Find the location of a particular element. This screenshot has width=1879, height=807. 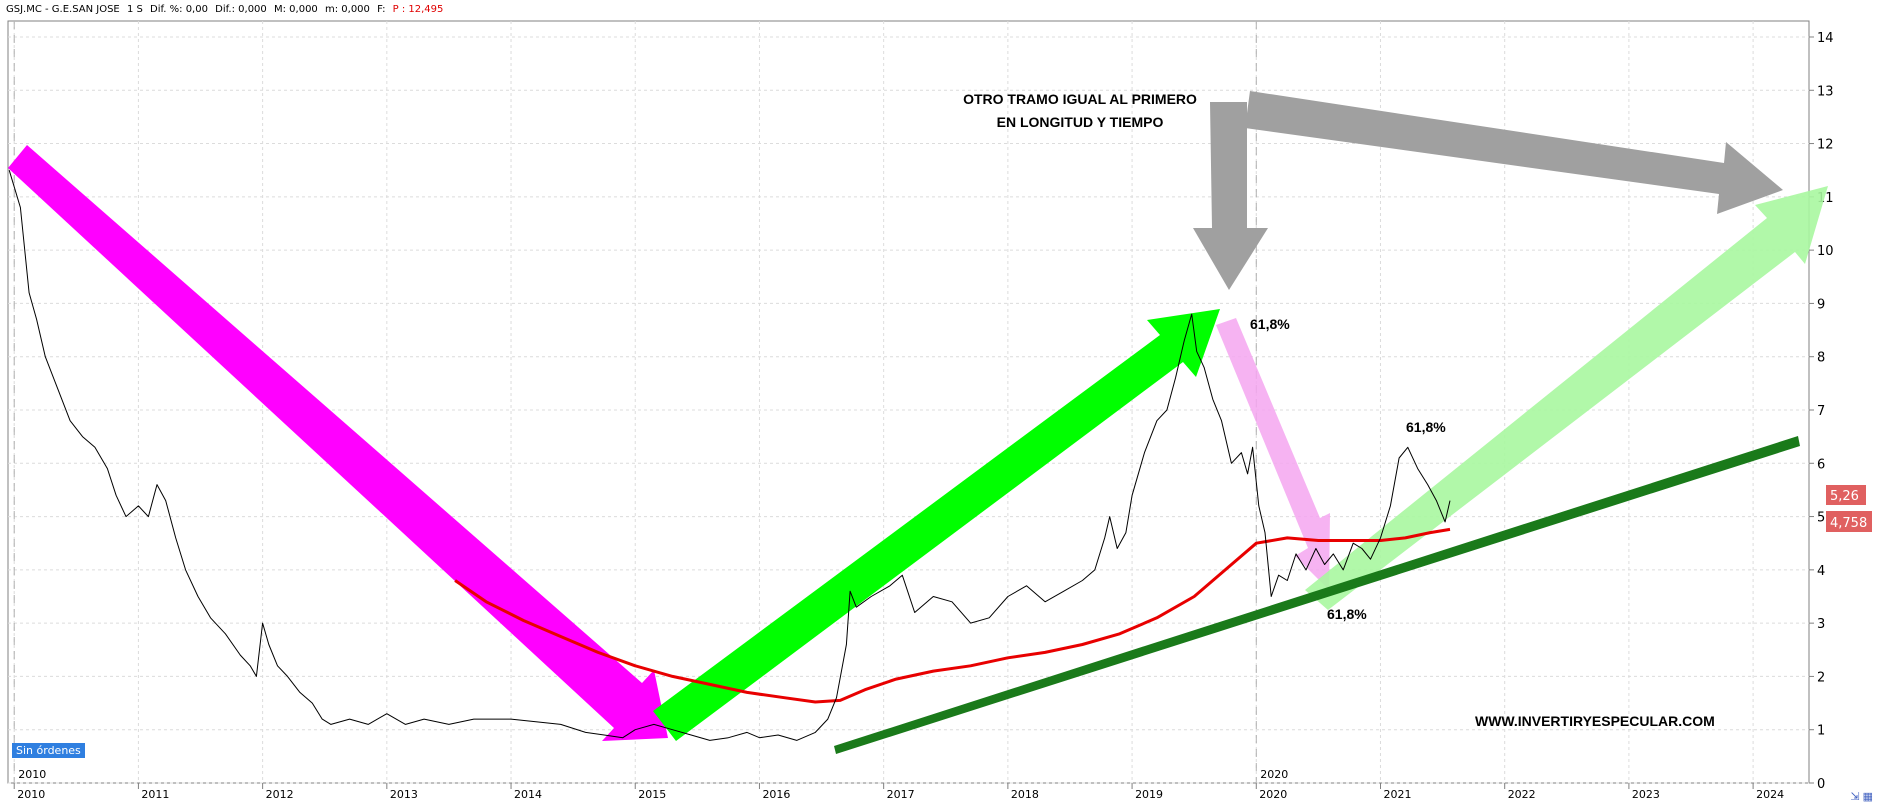

x-tick-label: 2012 is located at coordinates (280, 794).